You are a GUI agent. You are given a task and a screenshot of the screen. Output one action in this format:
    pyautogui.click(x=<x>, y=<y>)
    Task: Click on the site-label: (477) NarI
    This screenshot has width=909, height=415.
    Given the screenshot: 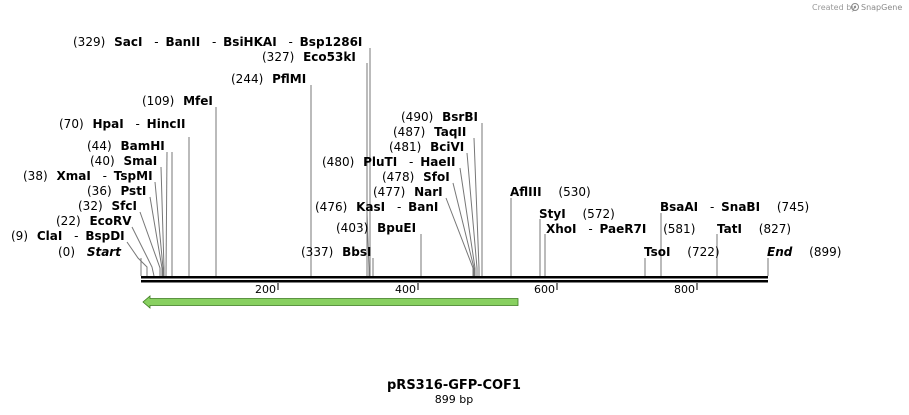 What is the action you would take?
    pyautogui.click(x=408, y=192)
    